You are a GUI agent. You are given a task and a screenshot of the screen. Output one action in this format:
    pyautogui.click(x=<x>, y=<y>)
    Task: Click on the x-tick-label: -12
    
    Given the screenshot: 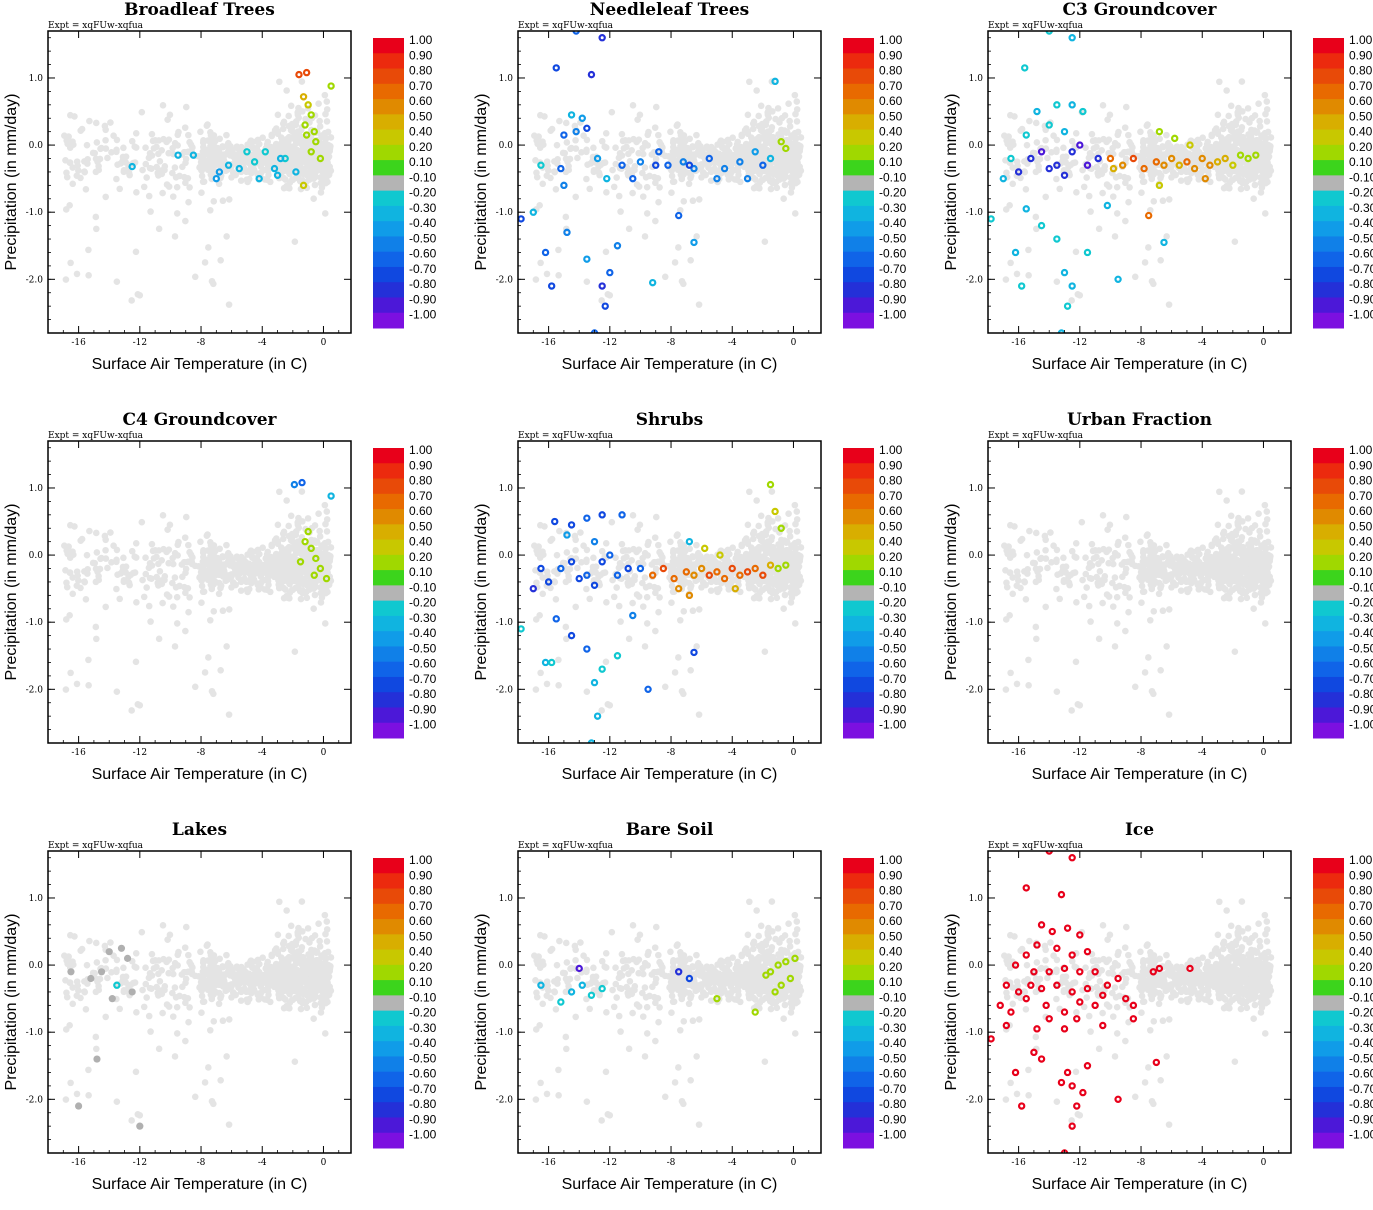 What is the action you would take?
    pyautogui.click(x=140, y=753)
    